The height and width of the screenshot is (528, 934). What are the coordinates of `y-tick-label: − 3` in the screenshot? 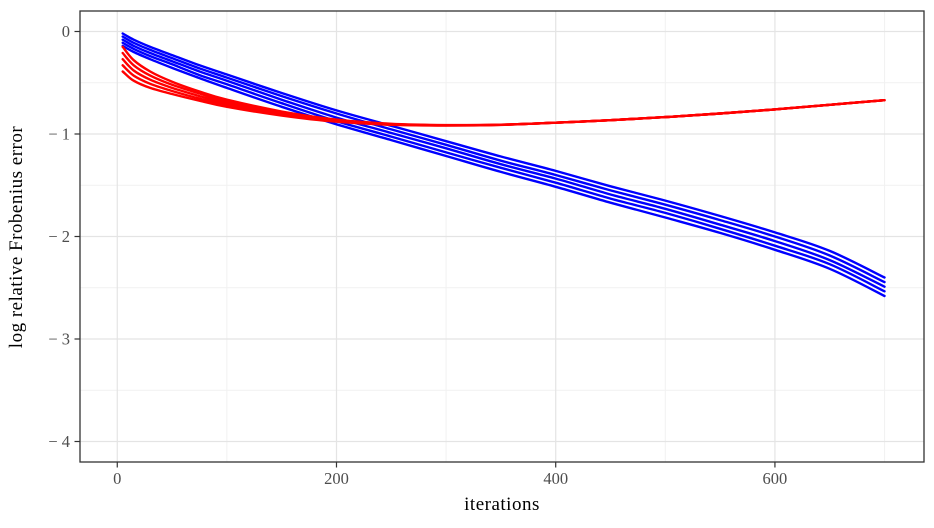 It's located at (59, 339).